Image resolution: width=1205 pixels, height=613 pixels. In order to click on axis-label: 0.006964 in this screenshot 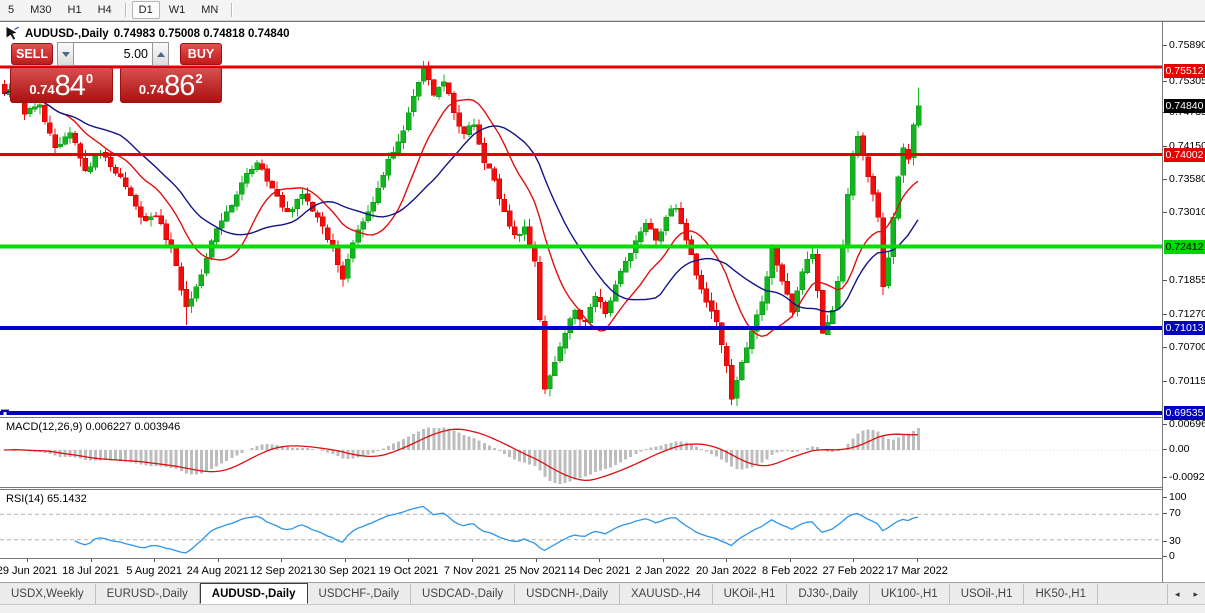, I will do `click(1184, 424)`.